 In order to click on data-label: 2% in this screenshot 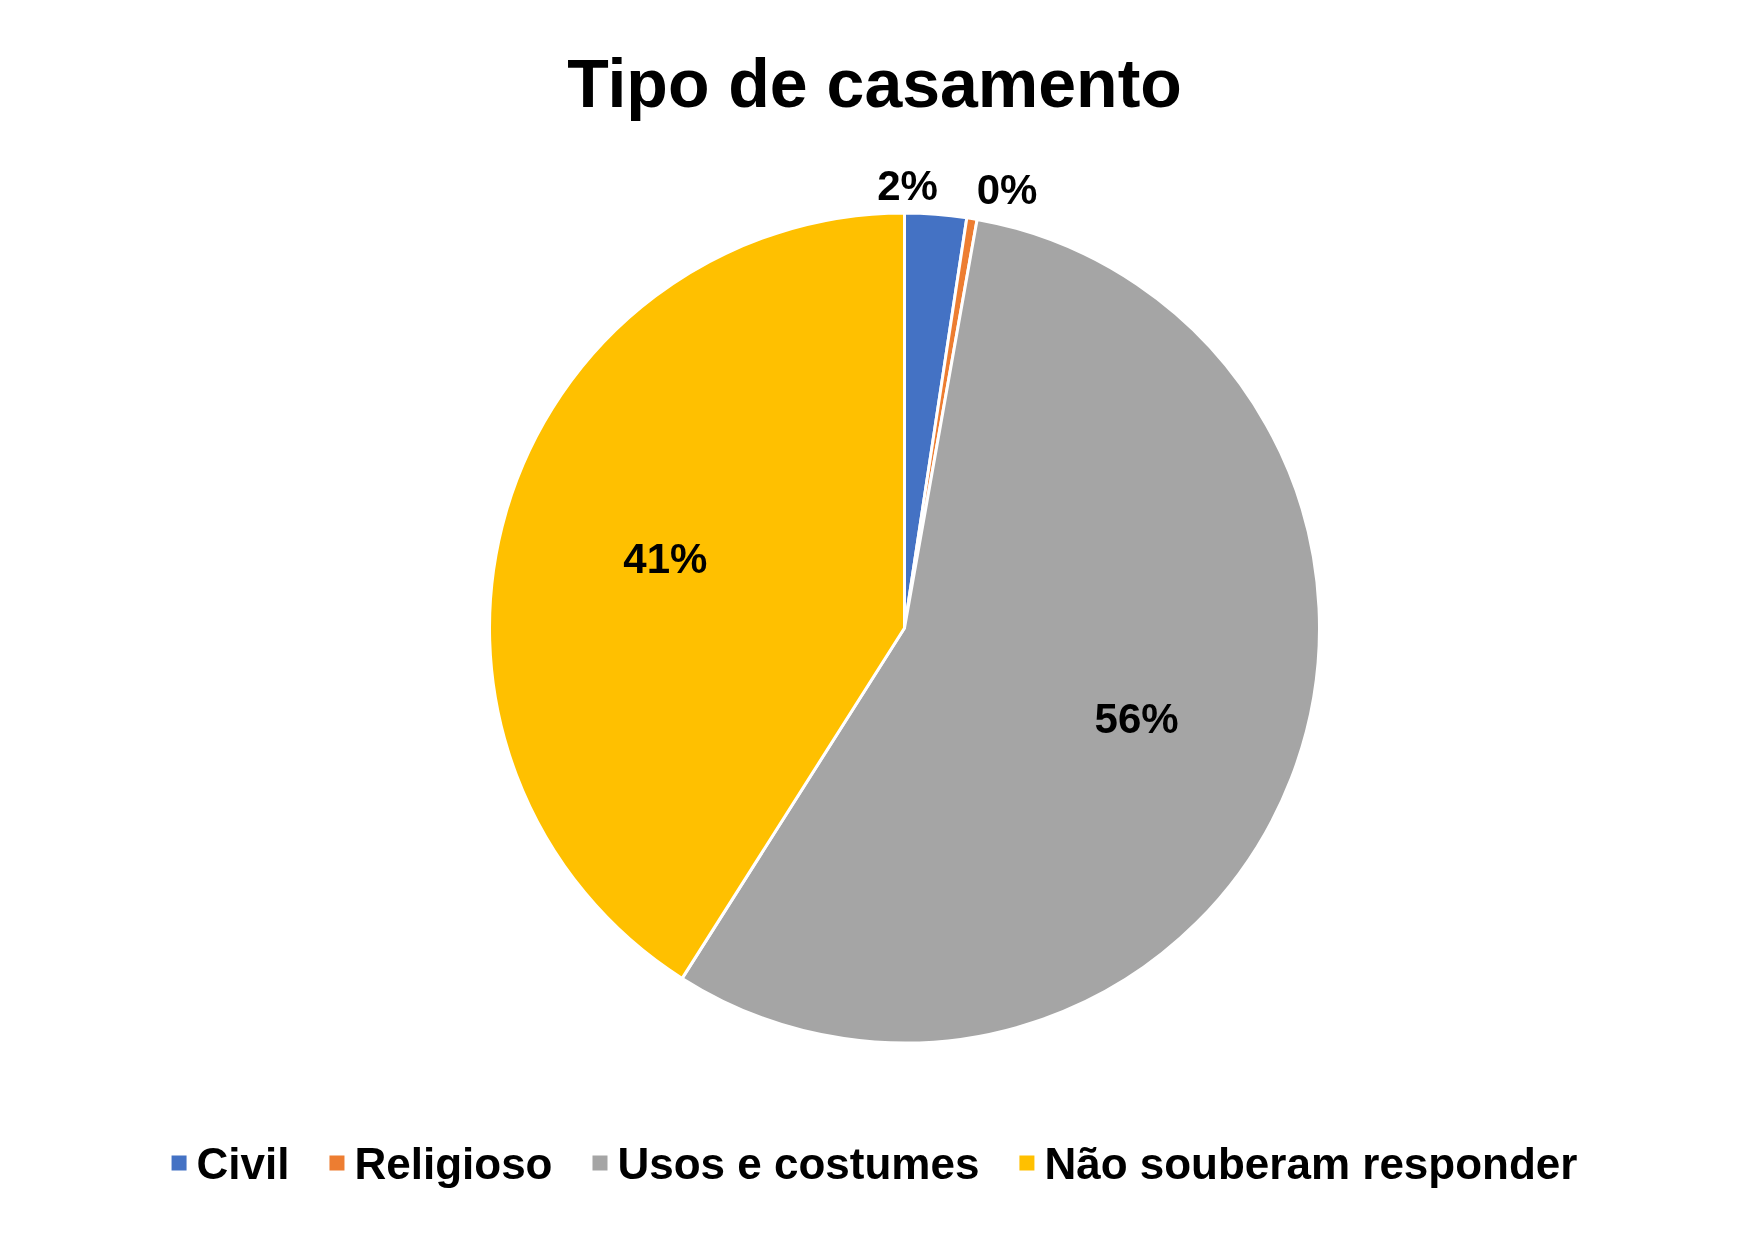, I will do `click(907, 185)`.